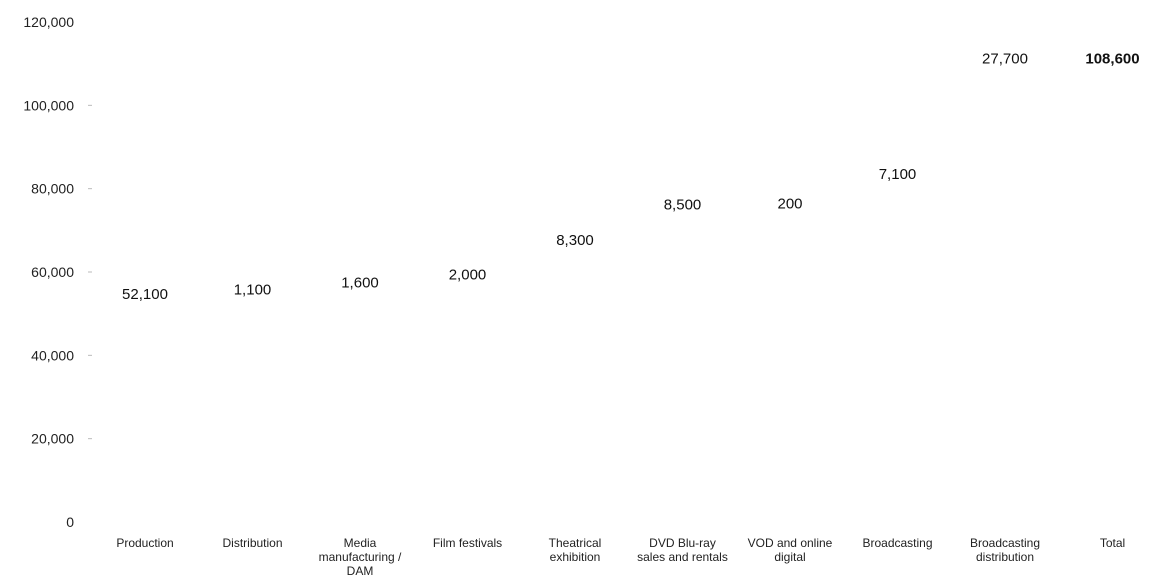 The height and width of the screenshot is (580, 1150). What do you see at coordinates (467, 543) in the screenshot?
I see `x-tick-label: Film festivals` at bounding box center [467, 543].